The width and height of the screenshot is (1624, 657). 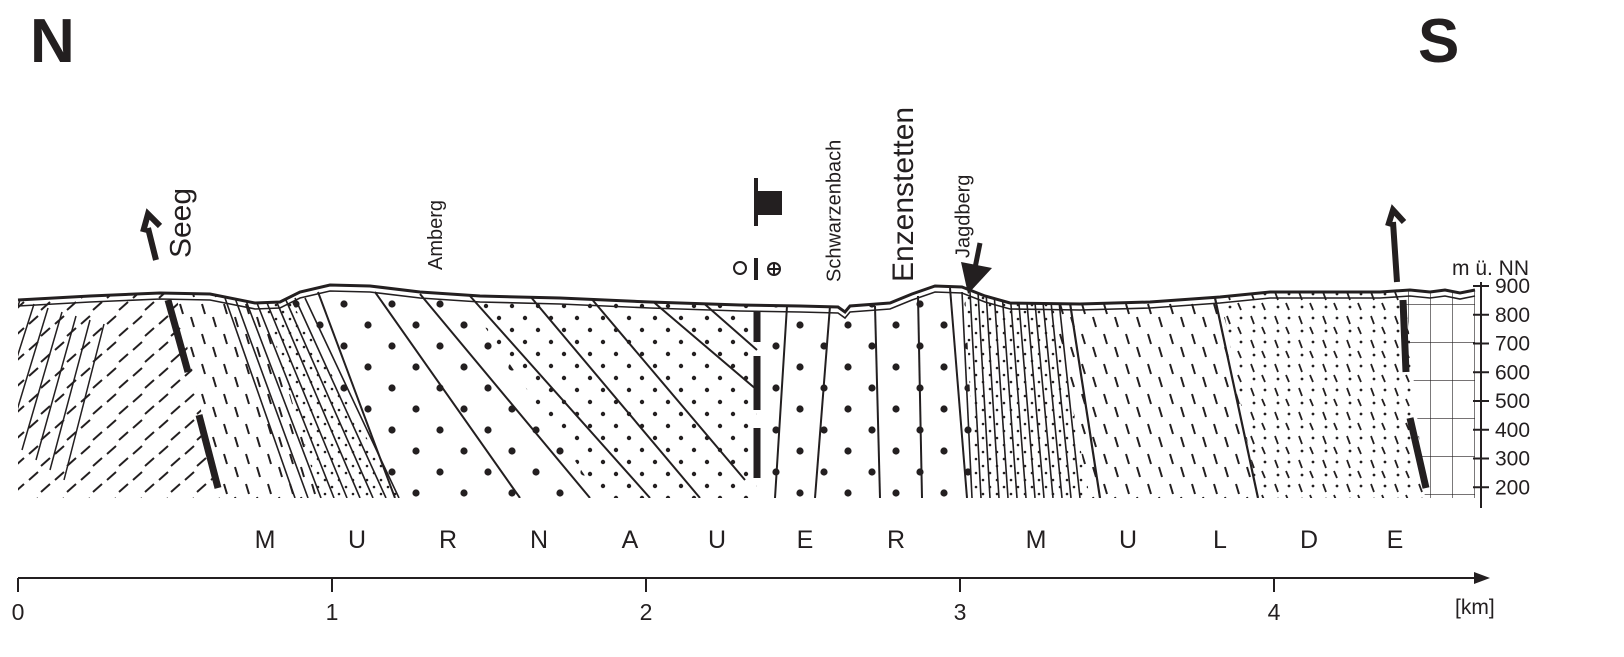 What do you see at coordinates (1512, 459) in the screenshot?
I see `elevation-tick-label: 300` at bounding box center [1512, 459].